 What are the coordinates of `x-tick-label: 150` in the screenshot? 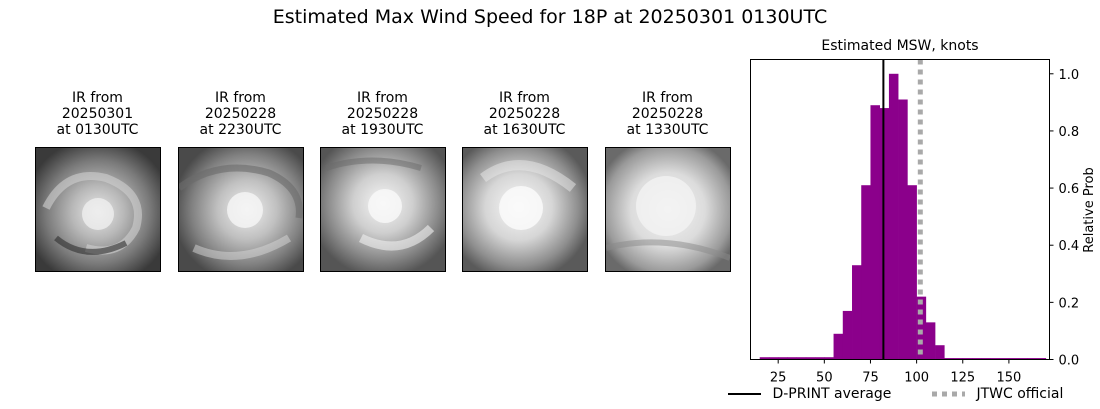 It's located at (1008, 378).